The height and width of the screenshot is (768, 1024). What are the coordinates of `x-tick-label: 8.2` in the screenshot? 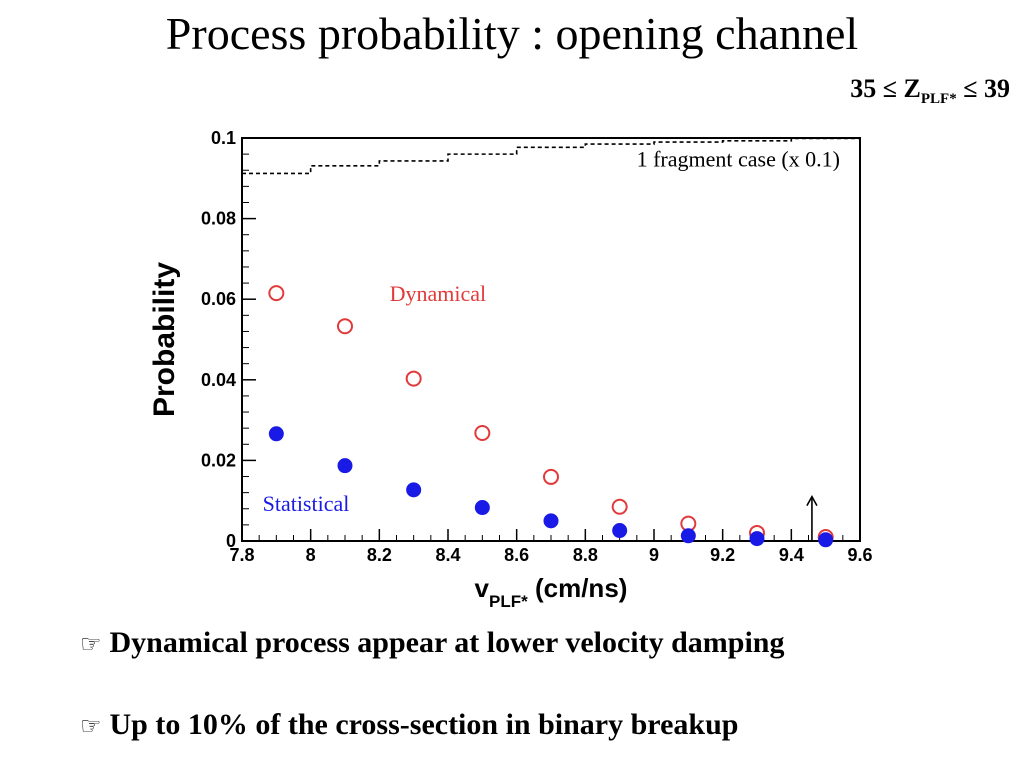 It's located at (379, 555).